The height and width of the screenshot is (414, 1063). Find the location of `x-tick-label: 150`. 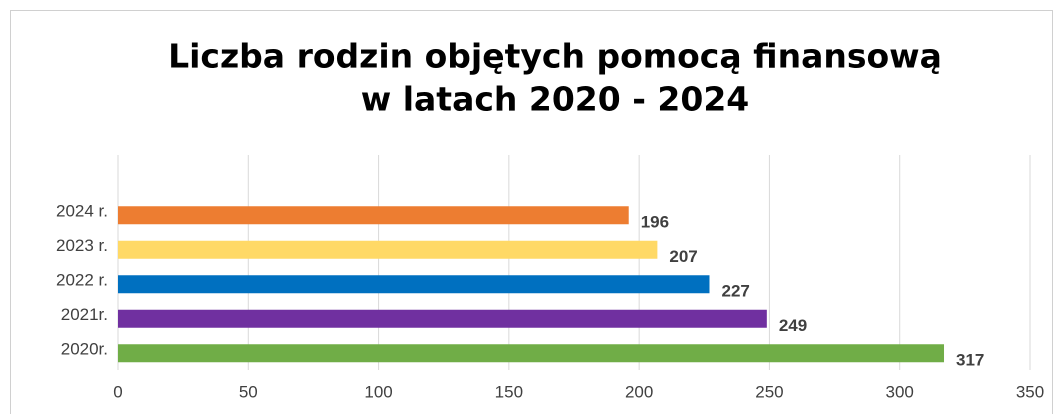

x-tick-label: 150 is located at coordinates (509, 391).